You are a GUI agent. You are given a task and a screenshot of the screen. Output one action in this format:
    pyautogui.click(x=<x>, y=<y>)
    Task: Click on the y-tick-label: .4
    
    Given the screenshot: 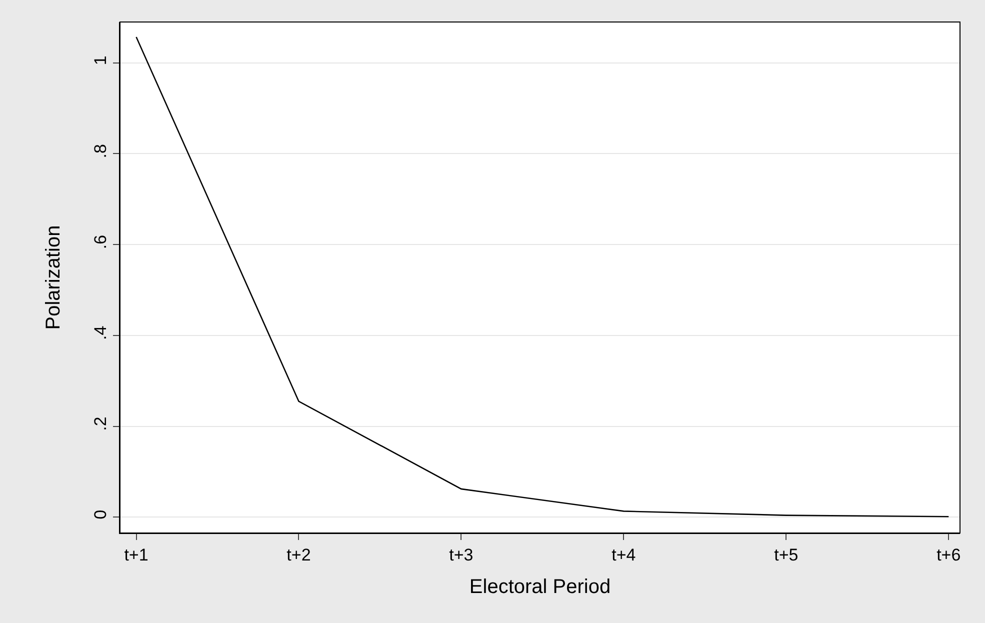 What is the action you would take?
    pyautogui.click(x=100, y=333)
    